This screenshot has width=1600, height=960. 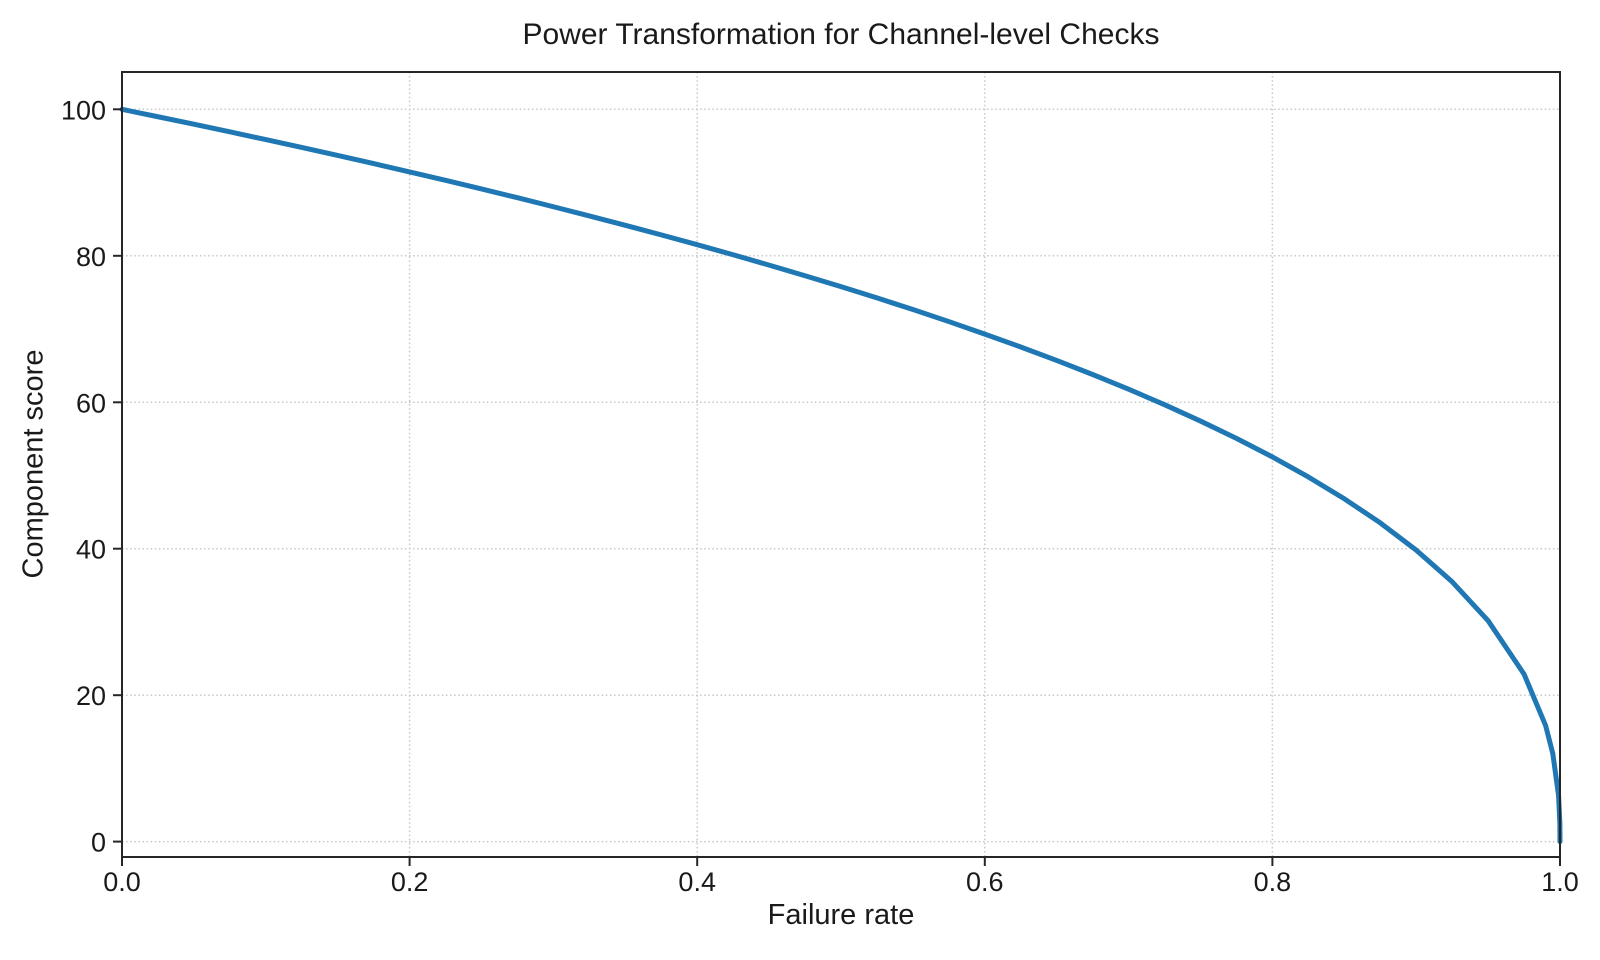 What do you see at coordinates (91, 403) in the screenshot?
I see `y-tick-label-60: 60` at bounding box center [91, 403].